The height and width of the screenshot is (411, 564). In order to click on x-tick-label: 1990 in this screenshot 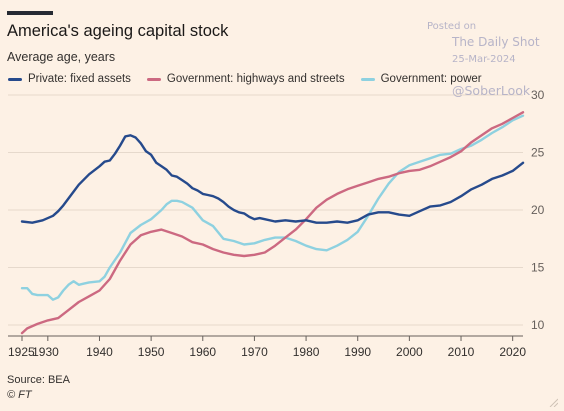, I will do `click(357, 352)`.